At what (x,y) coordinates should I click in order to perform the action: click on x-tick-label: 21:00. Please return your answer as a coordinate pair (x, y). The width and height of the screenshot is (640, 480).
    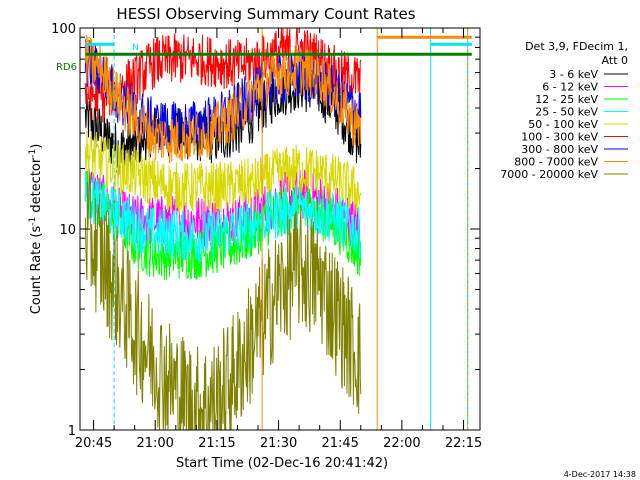
    Looking at the image, I should click on (154, 443).